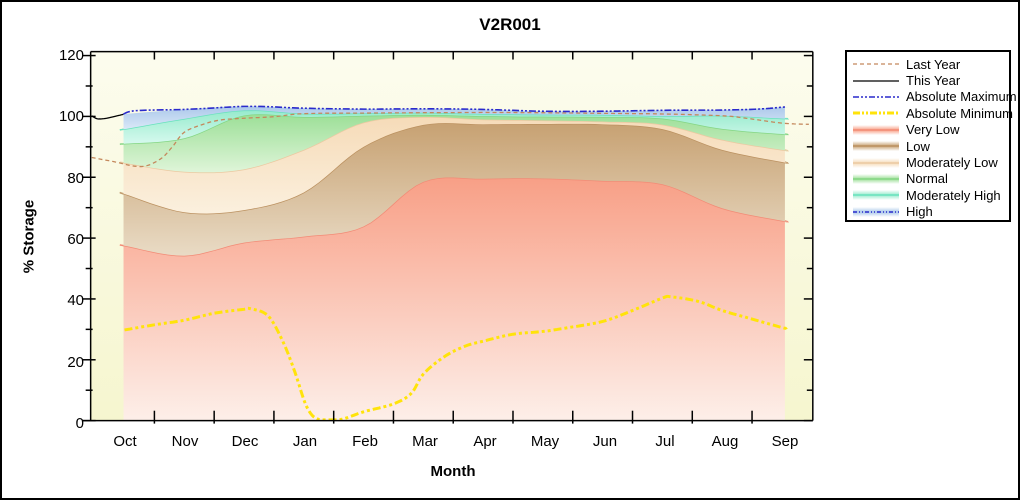  What do you see at coordinates (75, 178) in the screenshot?
I see `y-tick-label-80: 80` at bounding box center [75, 178].